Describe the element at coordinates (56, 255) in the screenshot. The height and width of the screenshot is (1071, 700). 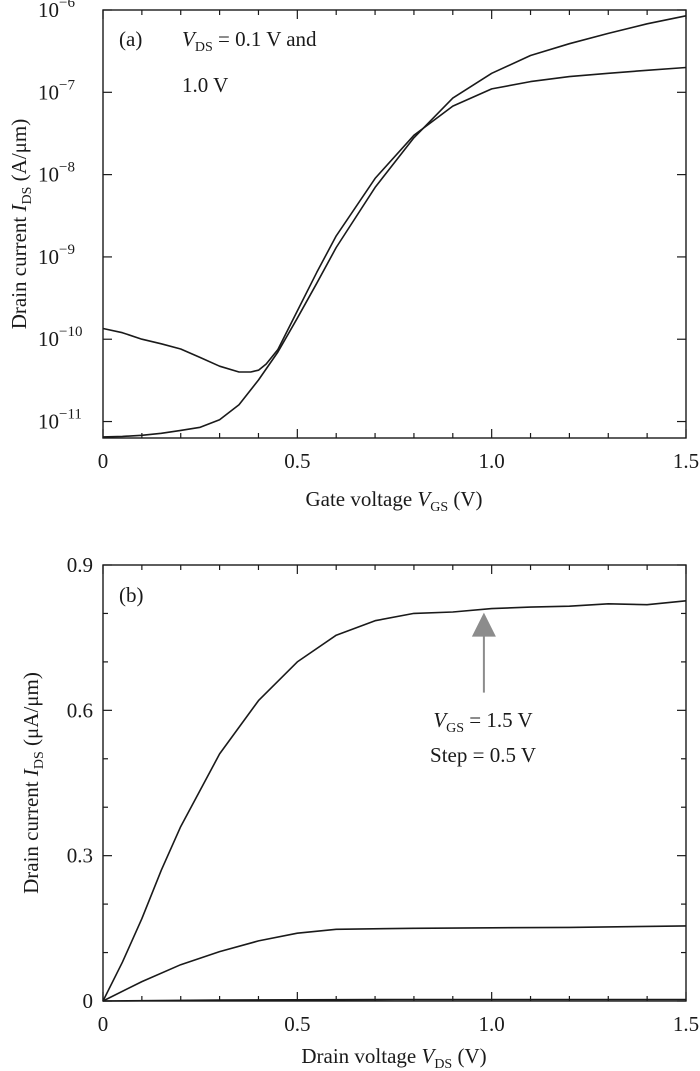
I see `y-tick-label-a: 10⁻⁹` at that location.